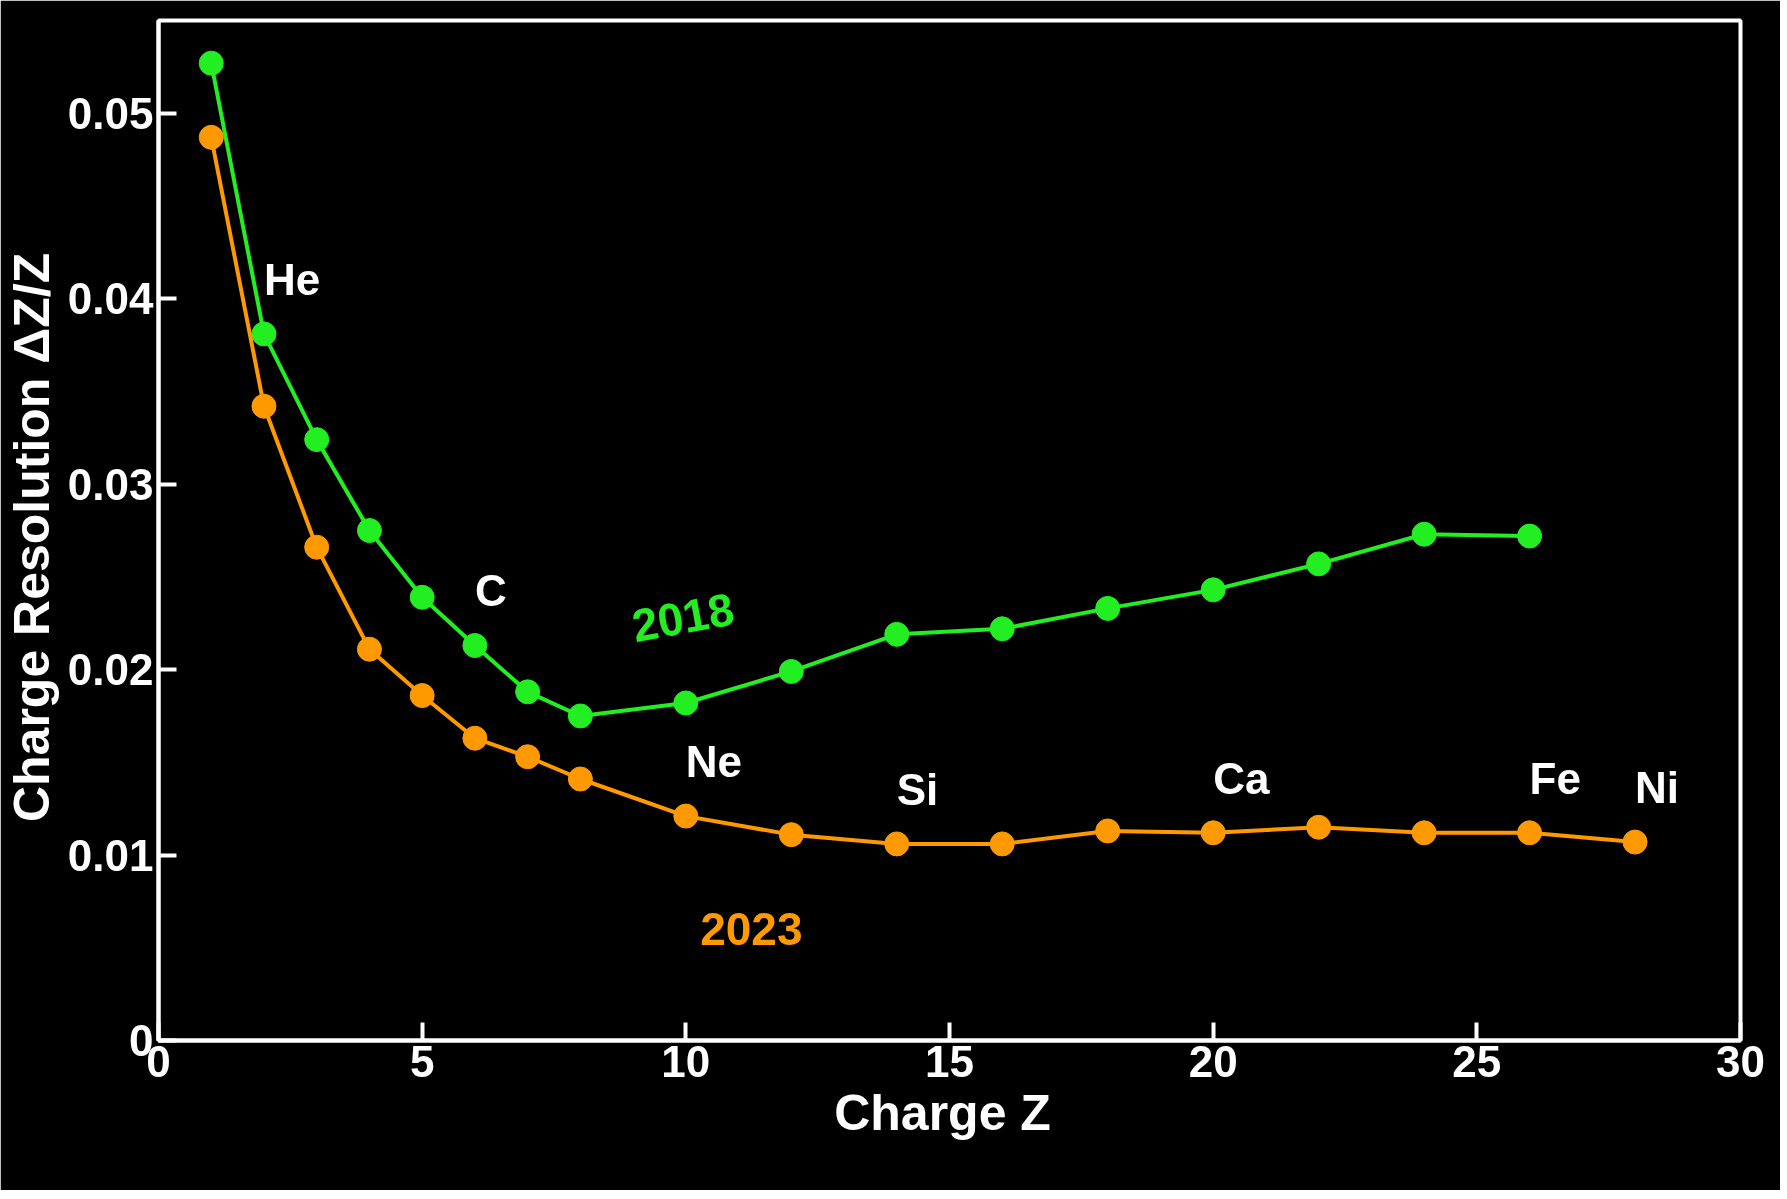  Describe the element at coordinates (714, 762) in the screenshot. I see `annotation: Ne` at that location.